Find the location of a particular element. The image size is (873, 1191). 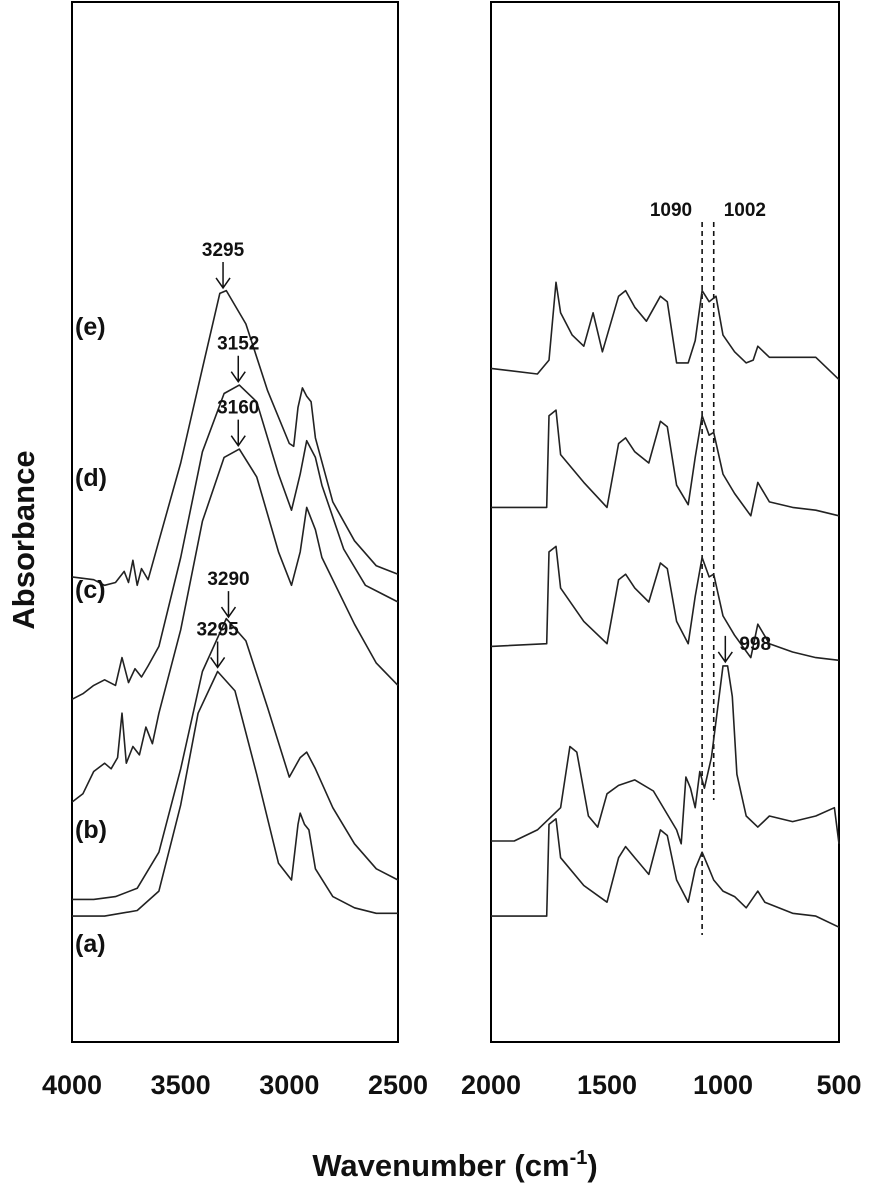

peak-label: 3290 is located at coordinates (228, 579).